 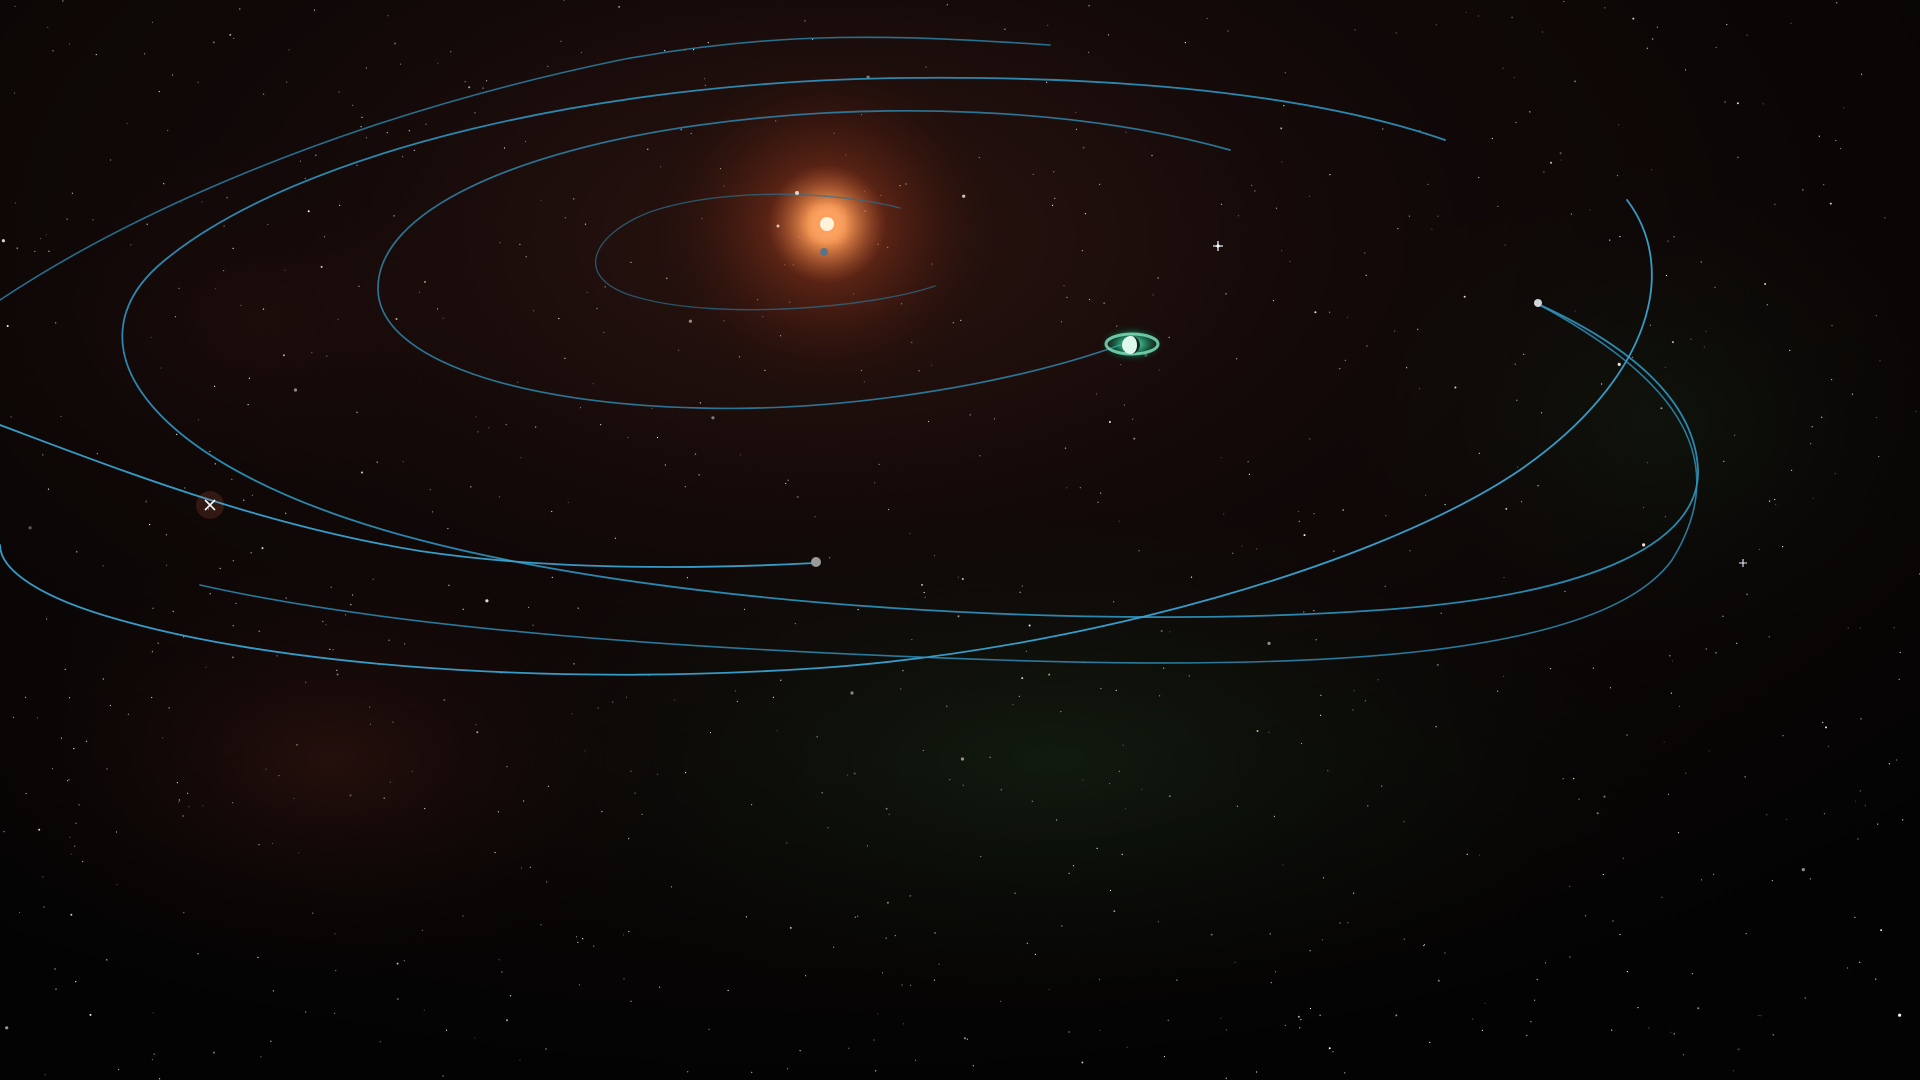 I want to click on planet-body, so click(x=1131, y=345).